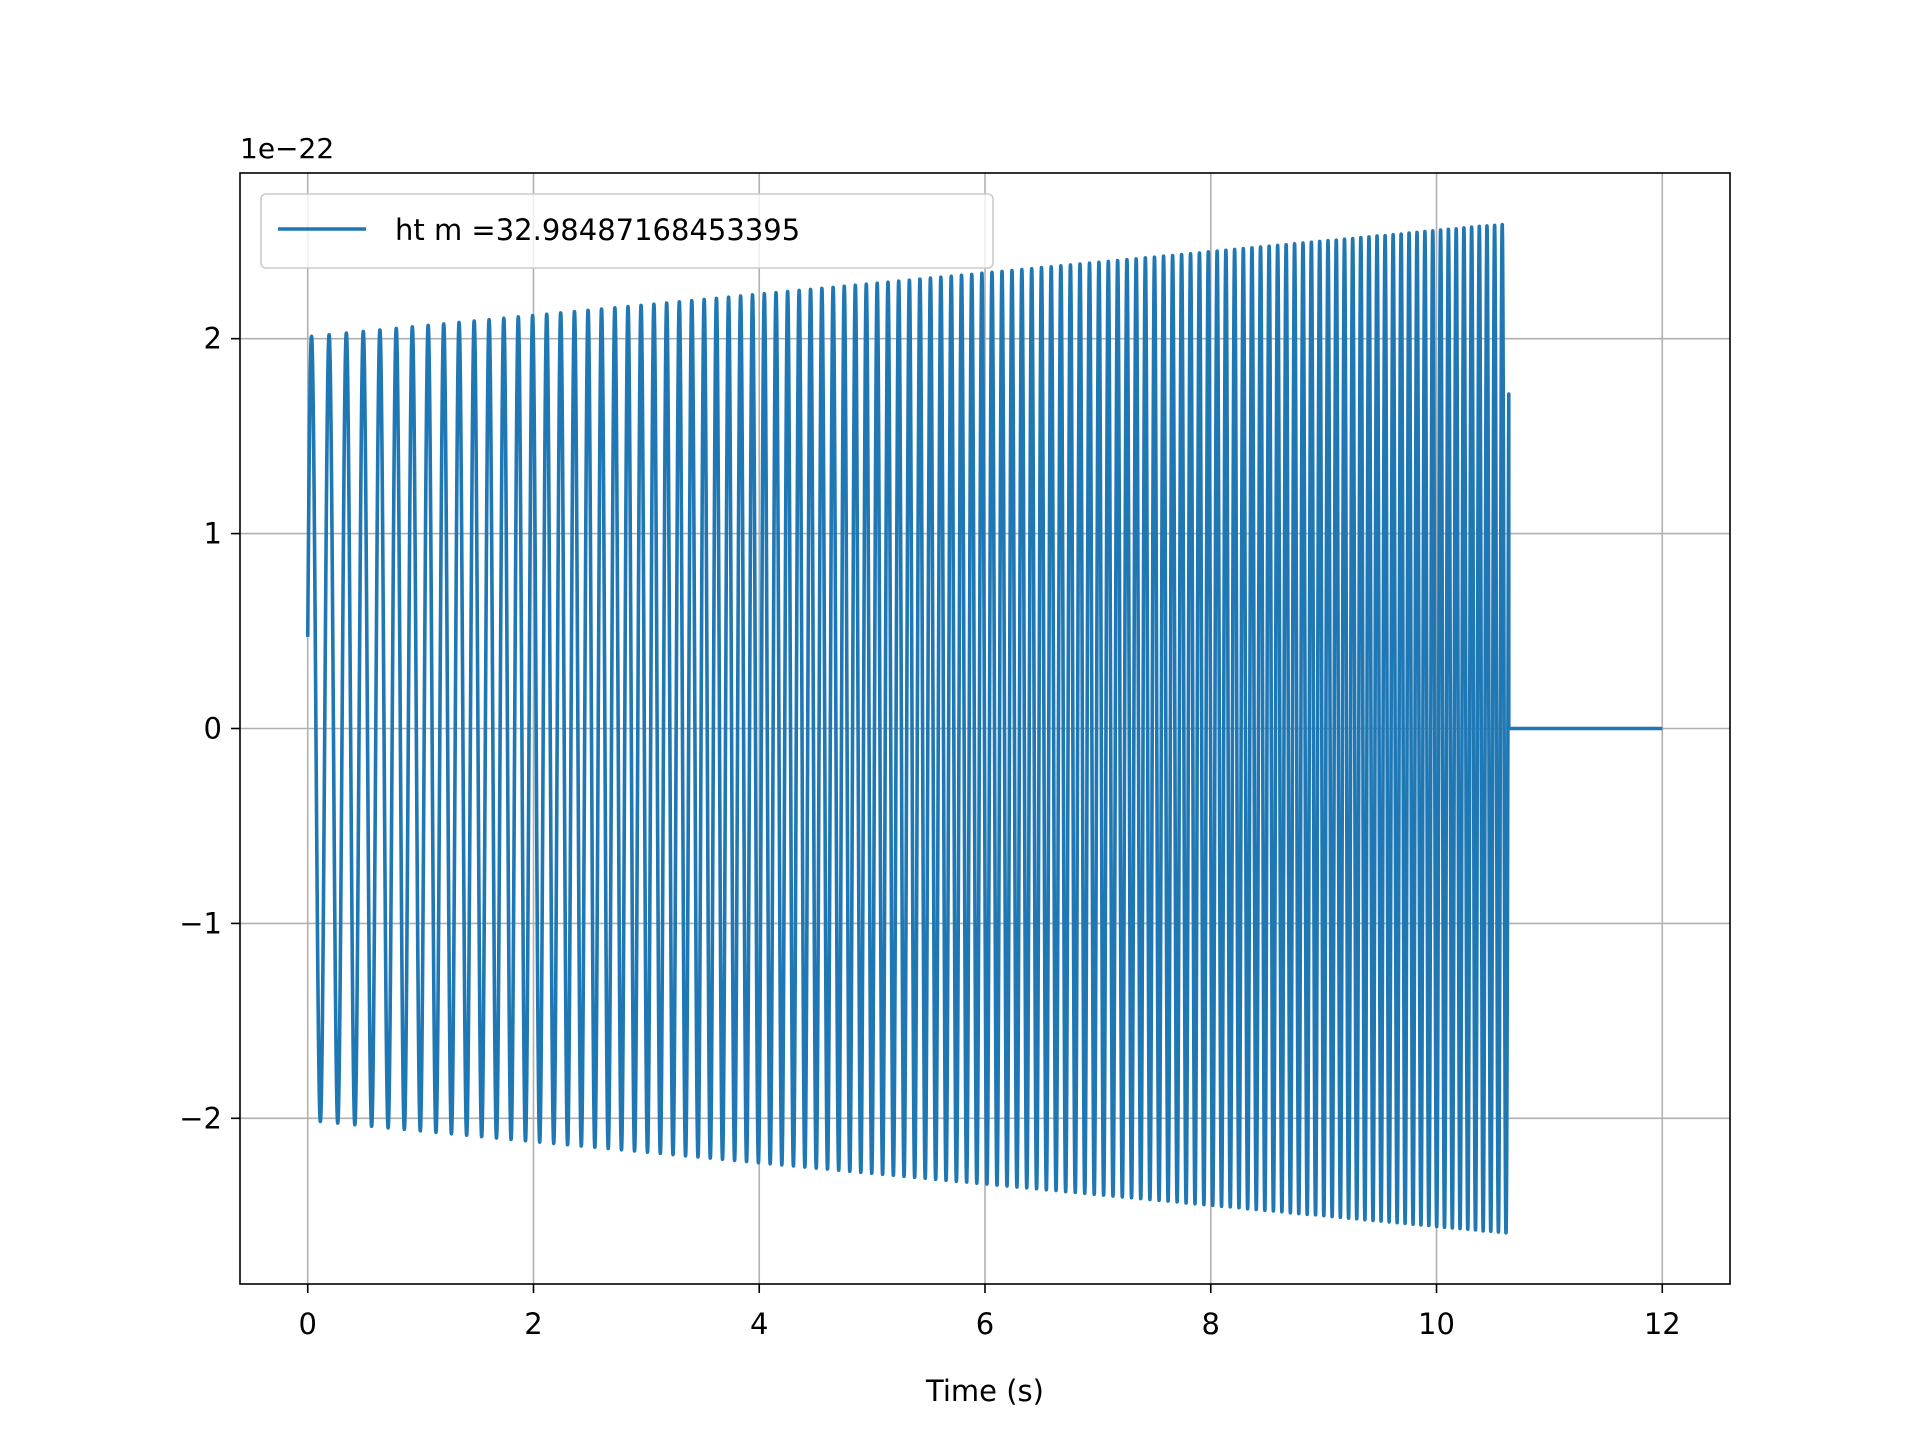  I want to click on x-axis-label: Time (s), so click(984, 1391).